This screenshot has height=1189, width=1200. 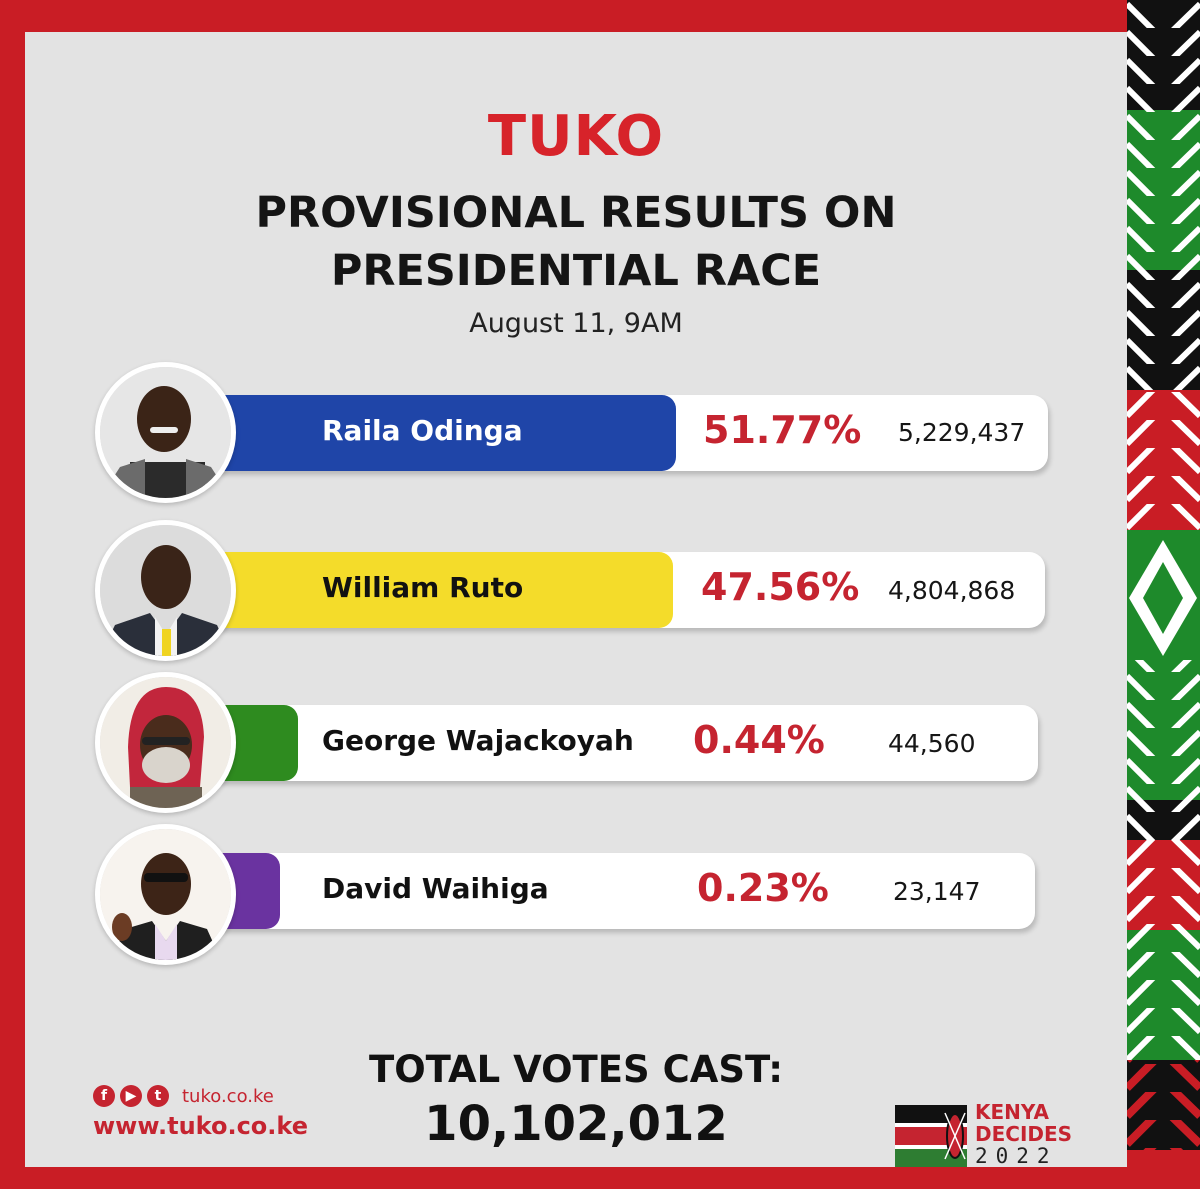 I want to click on twitter-icon: t, so click(x=158, y=1096).